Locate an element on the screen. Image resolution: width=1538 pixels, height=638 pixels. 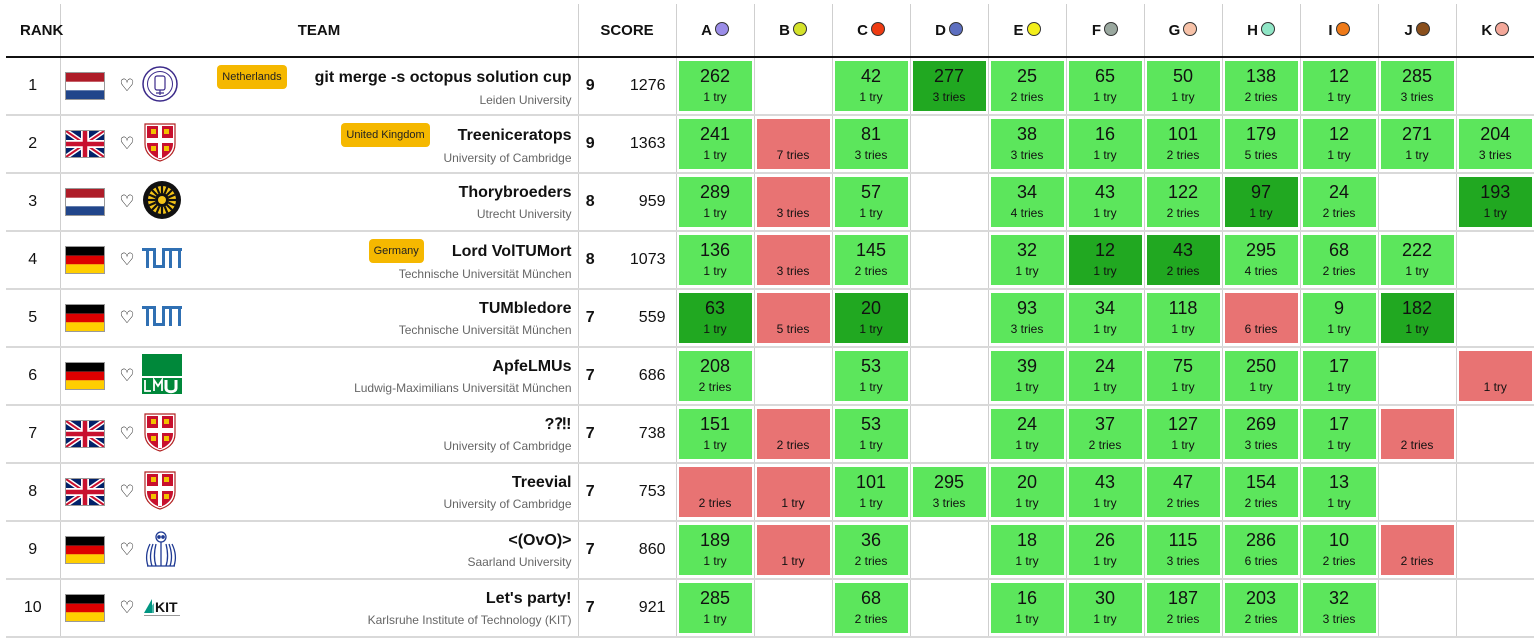
problem-cell-f: 26 1 try is located at coordinates (1104, 550).